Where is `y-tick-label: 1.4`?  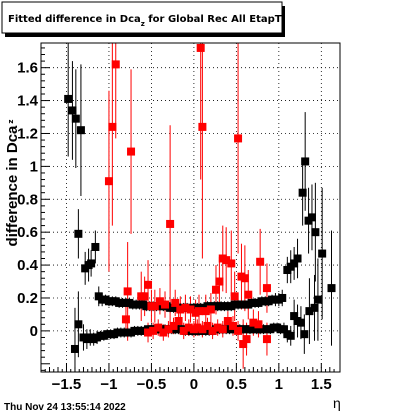
y-tick-label: 1.4 is located at coordinates (28, 101).